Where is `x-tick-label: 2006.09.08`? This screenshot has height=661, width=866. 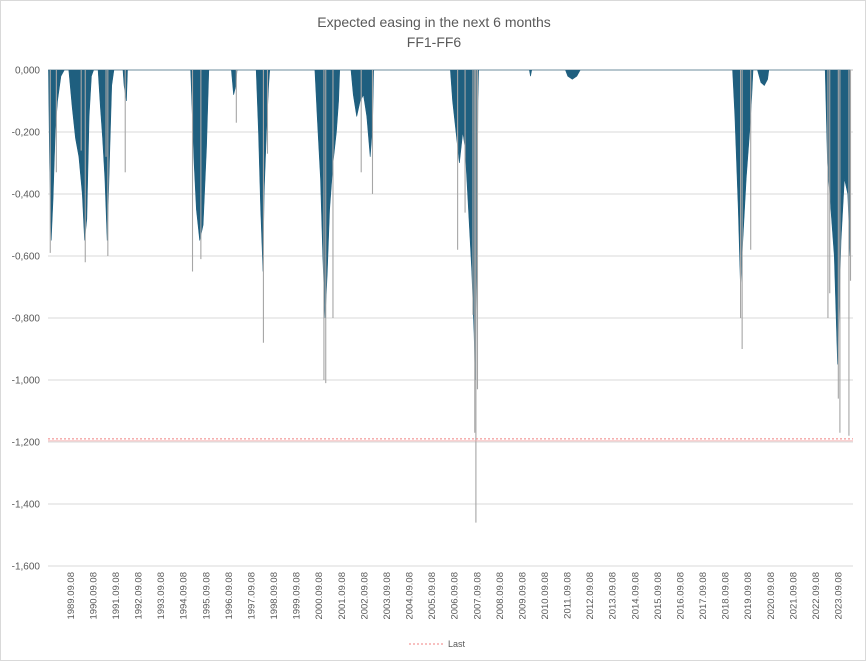 x-tick-label: 2006.09.08 is located at coordinates (455, 596).